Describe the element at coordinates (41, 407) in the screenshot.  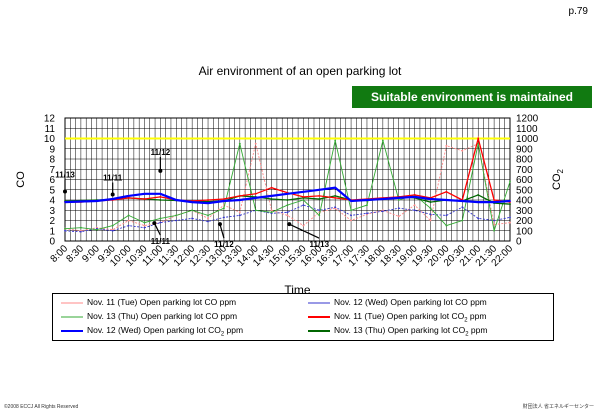
I see `copyright-text: ©2008 ECCJ All Rights Reserved` at that location.